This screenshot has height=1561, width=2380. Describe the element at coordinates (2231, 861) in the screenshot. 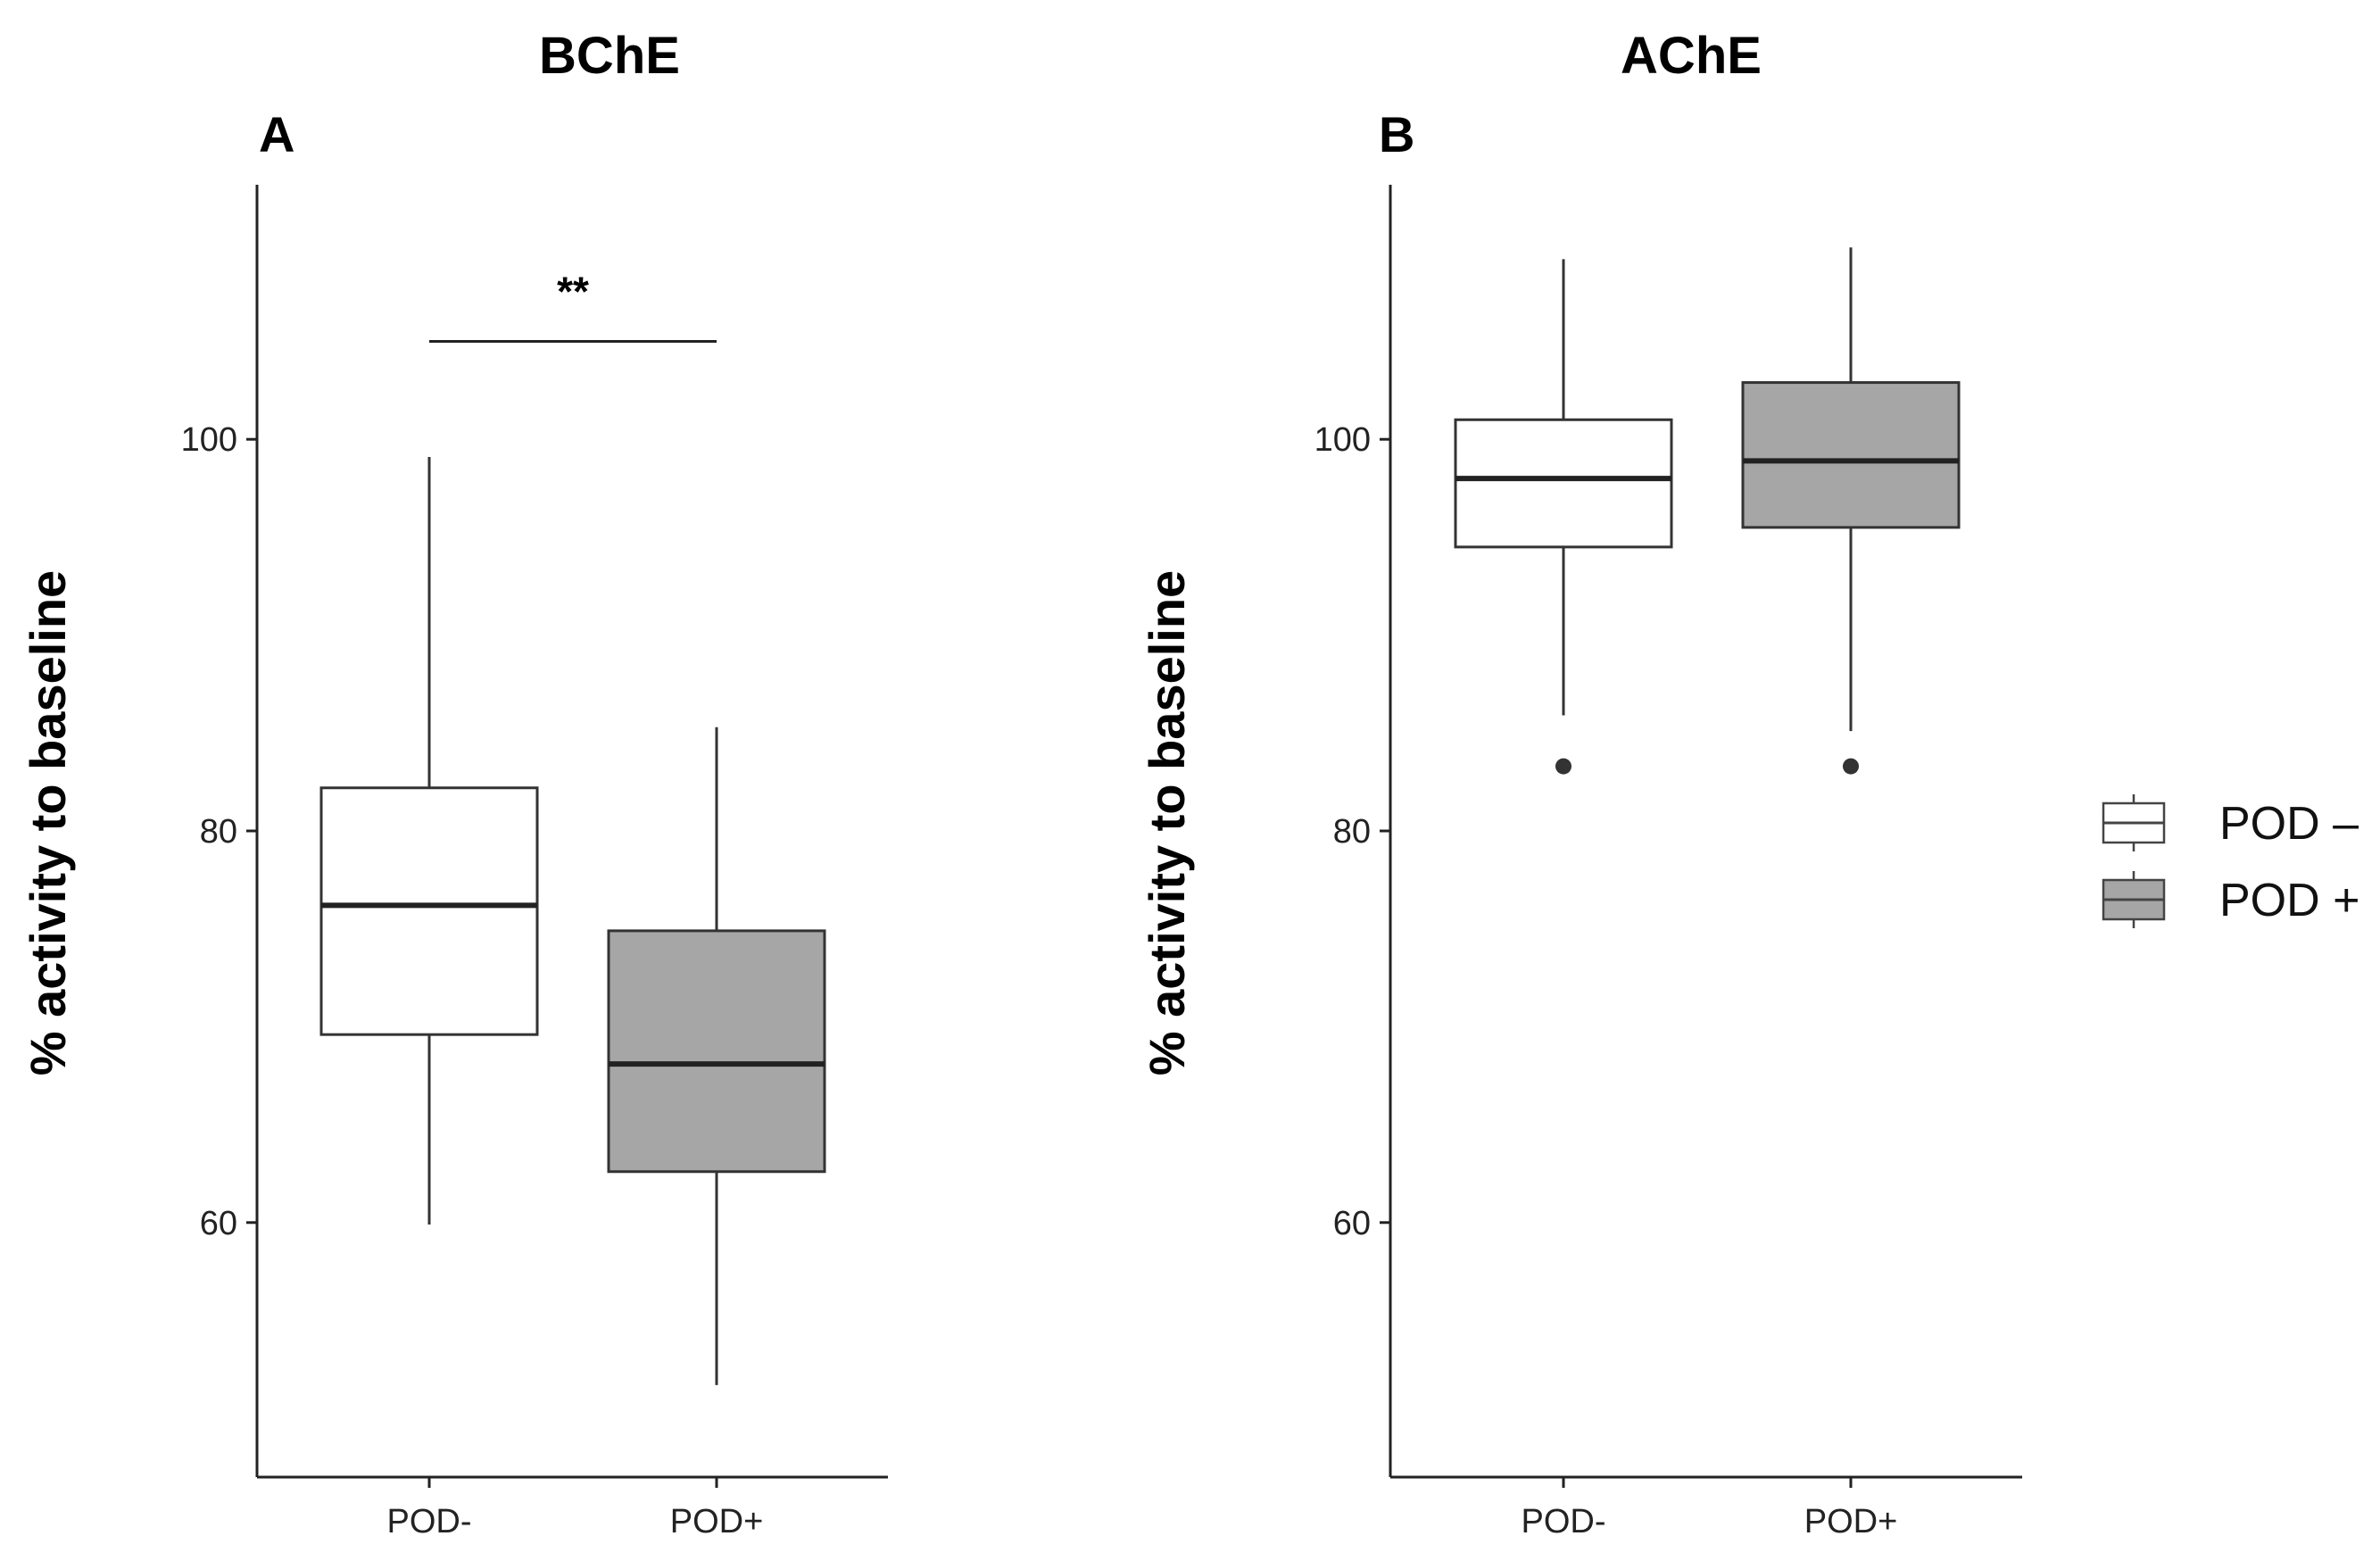

I see `legend: POD – POD +` at that location.